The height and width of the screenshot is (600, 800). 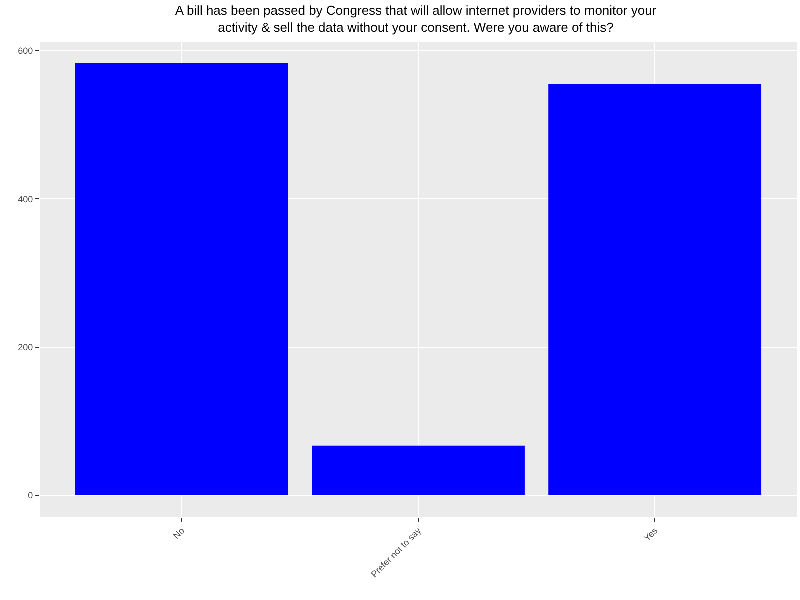 What do you see at coordinates (26, 51) in the screenshot?
I see `y-tick-label: 600` at bounding box center [26, 51].